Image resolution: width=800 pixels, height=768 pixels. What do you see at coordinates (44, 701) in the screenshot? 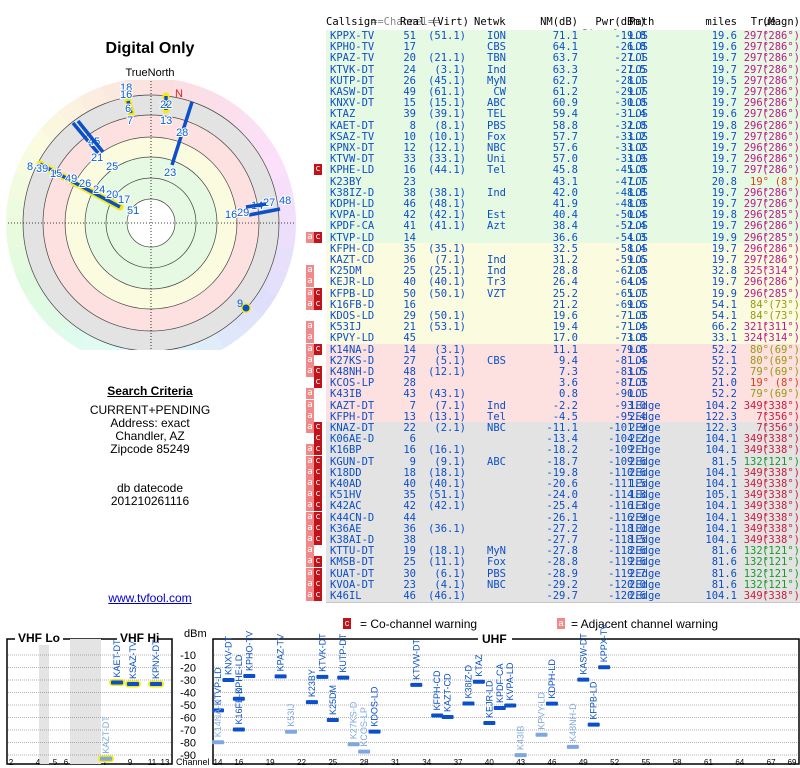
I see `vhf-gap-shade` at bounding box center [44, 701].